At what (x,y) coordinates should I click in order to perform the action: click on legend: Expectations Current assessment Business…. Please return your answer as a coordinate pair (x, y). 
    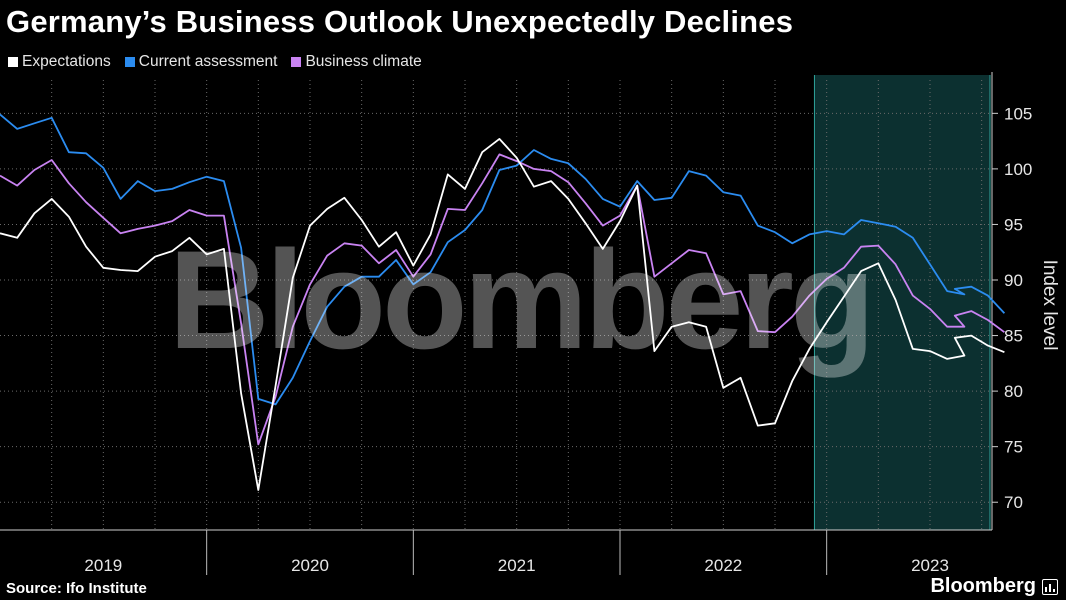
    Looking at the image, I should click on (215, 62).